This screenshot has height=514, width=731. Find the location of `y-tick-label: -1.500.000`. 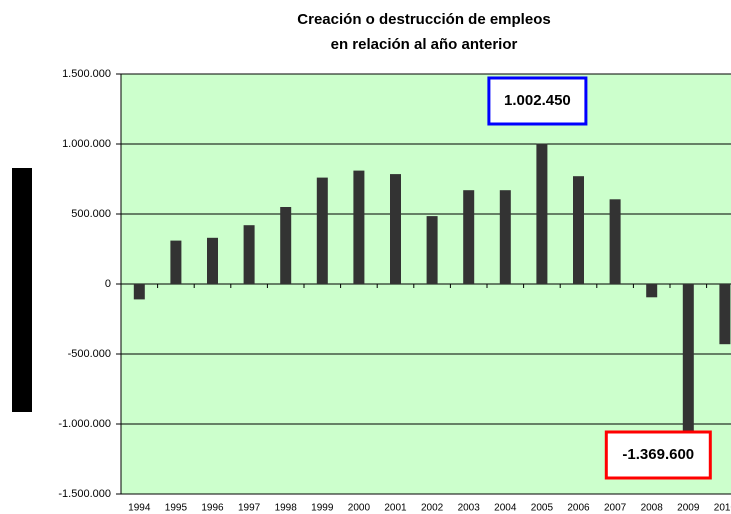

y-tick-label: -1.500.000 is located at coordinates (84, 494).